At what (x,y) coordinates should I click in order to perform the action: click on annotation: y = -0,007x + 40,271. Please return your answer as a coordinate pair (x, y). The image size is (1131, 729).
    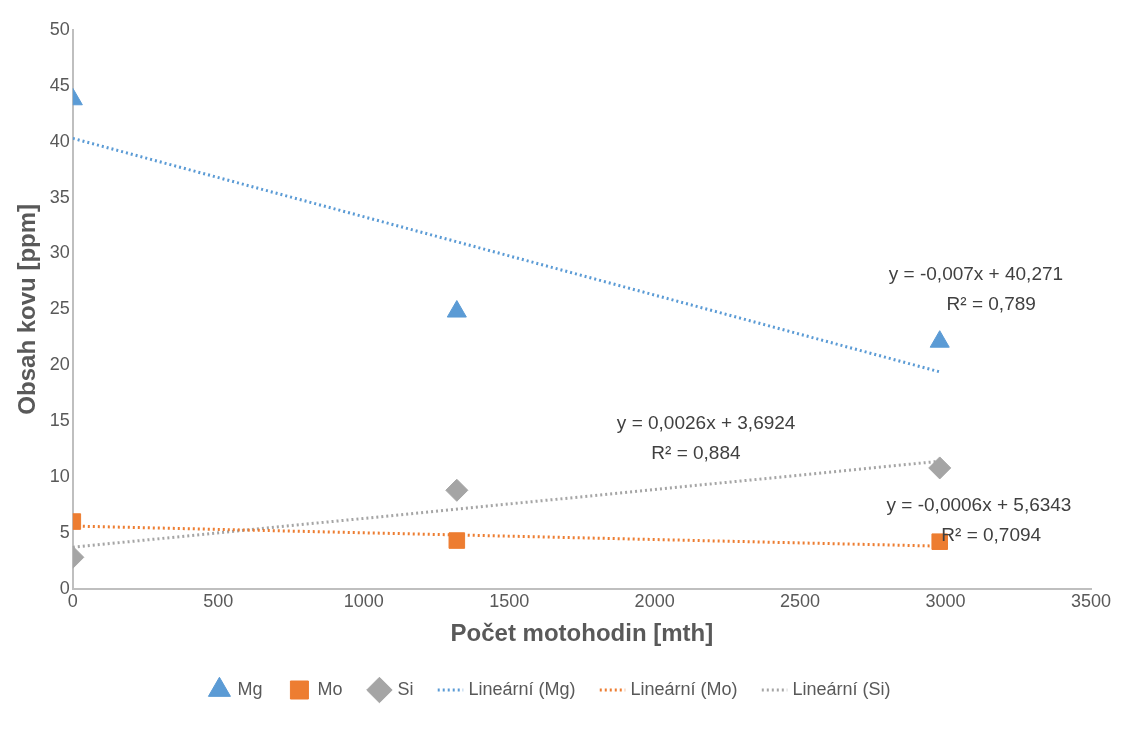
    Looking at the image, I should click on (976, 274).